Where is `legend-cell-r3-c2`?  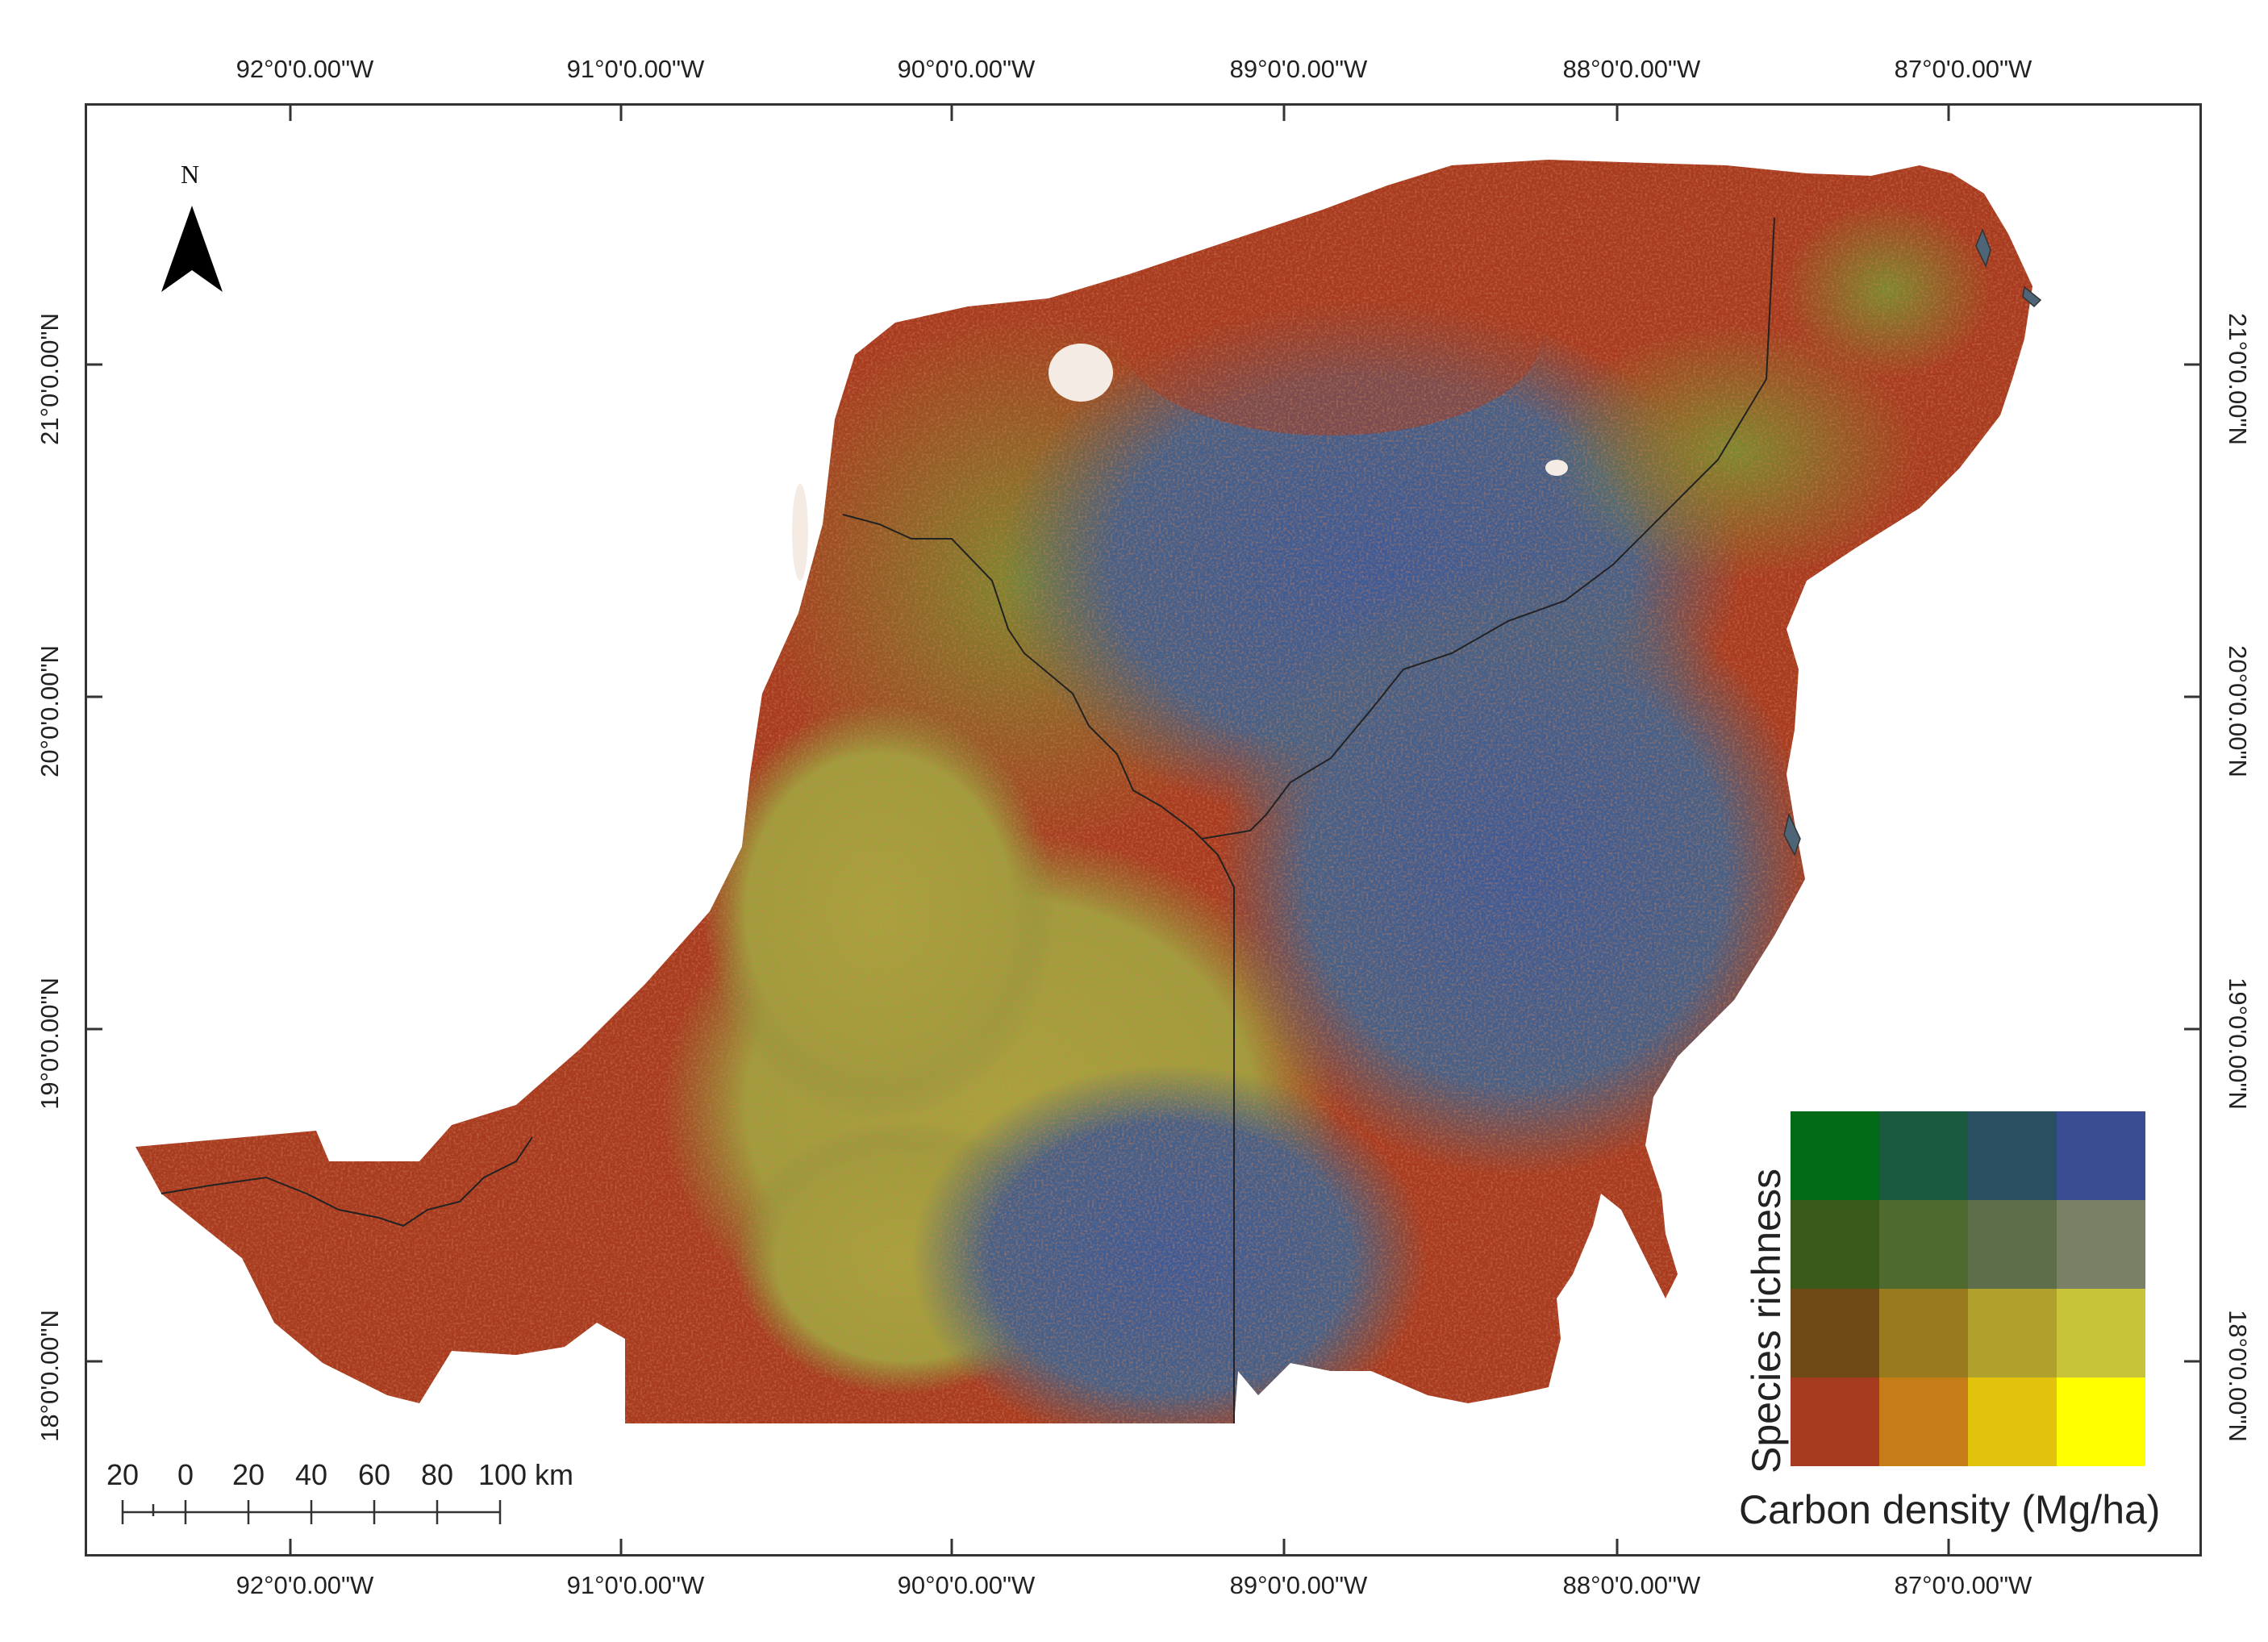
legend-cell-r3-c2 is located at coordinates (1923, 1333).